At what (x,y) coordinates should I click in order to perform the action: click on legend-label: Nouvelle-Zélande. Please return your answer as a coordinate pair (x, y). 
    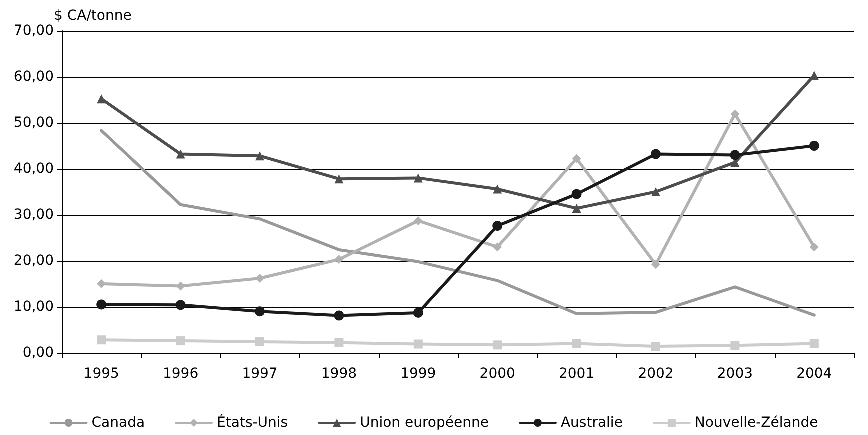
    Looking at the image, I should click on (756, 423).